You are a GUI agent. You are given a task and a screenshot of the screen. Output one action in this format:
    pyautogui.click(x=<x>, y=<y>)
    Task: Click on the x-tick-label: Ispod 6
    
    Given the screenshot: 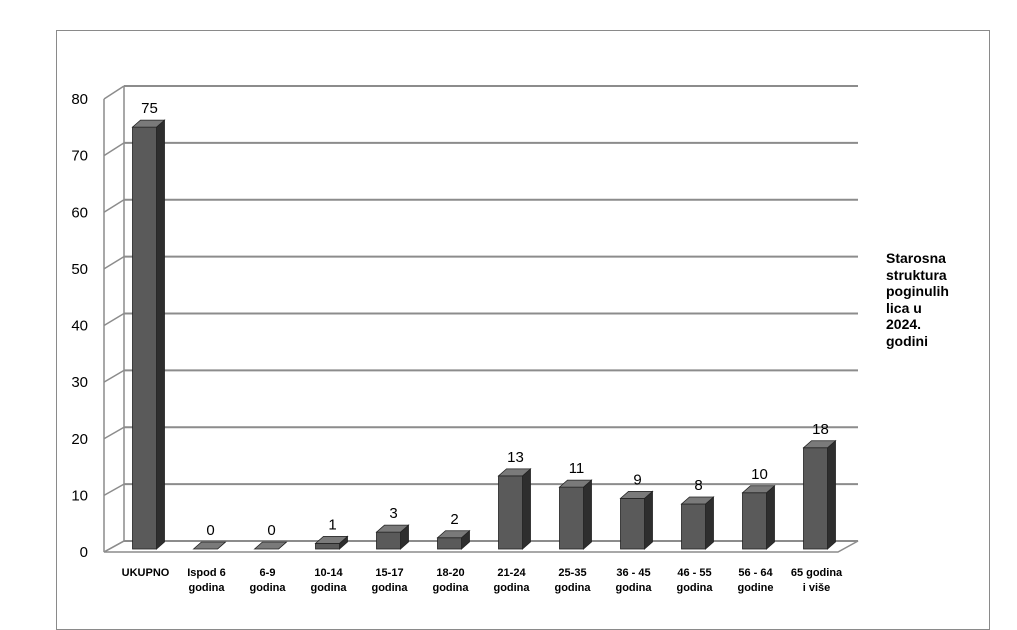 What is the action you would take?
    pyautogui.click(x=206, y=573)
    